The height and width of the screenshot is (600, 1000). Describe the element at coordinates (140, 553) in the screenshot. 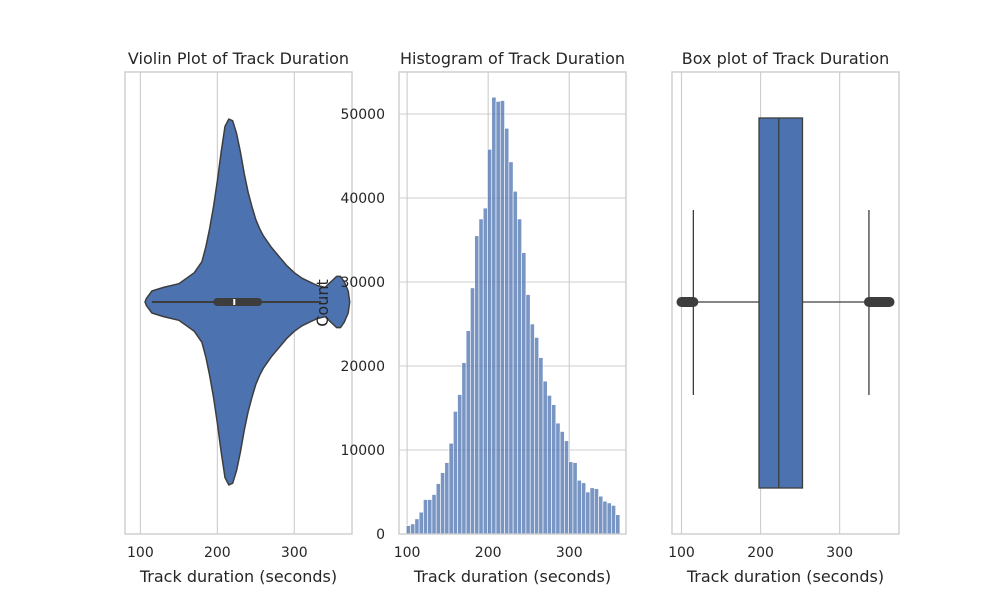

I see `violin-xtick-0: 100` at that location.